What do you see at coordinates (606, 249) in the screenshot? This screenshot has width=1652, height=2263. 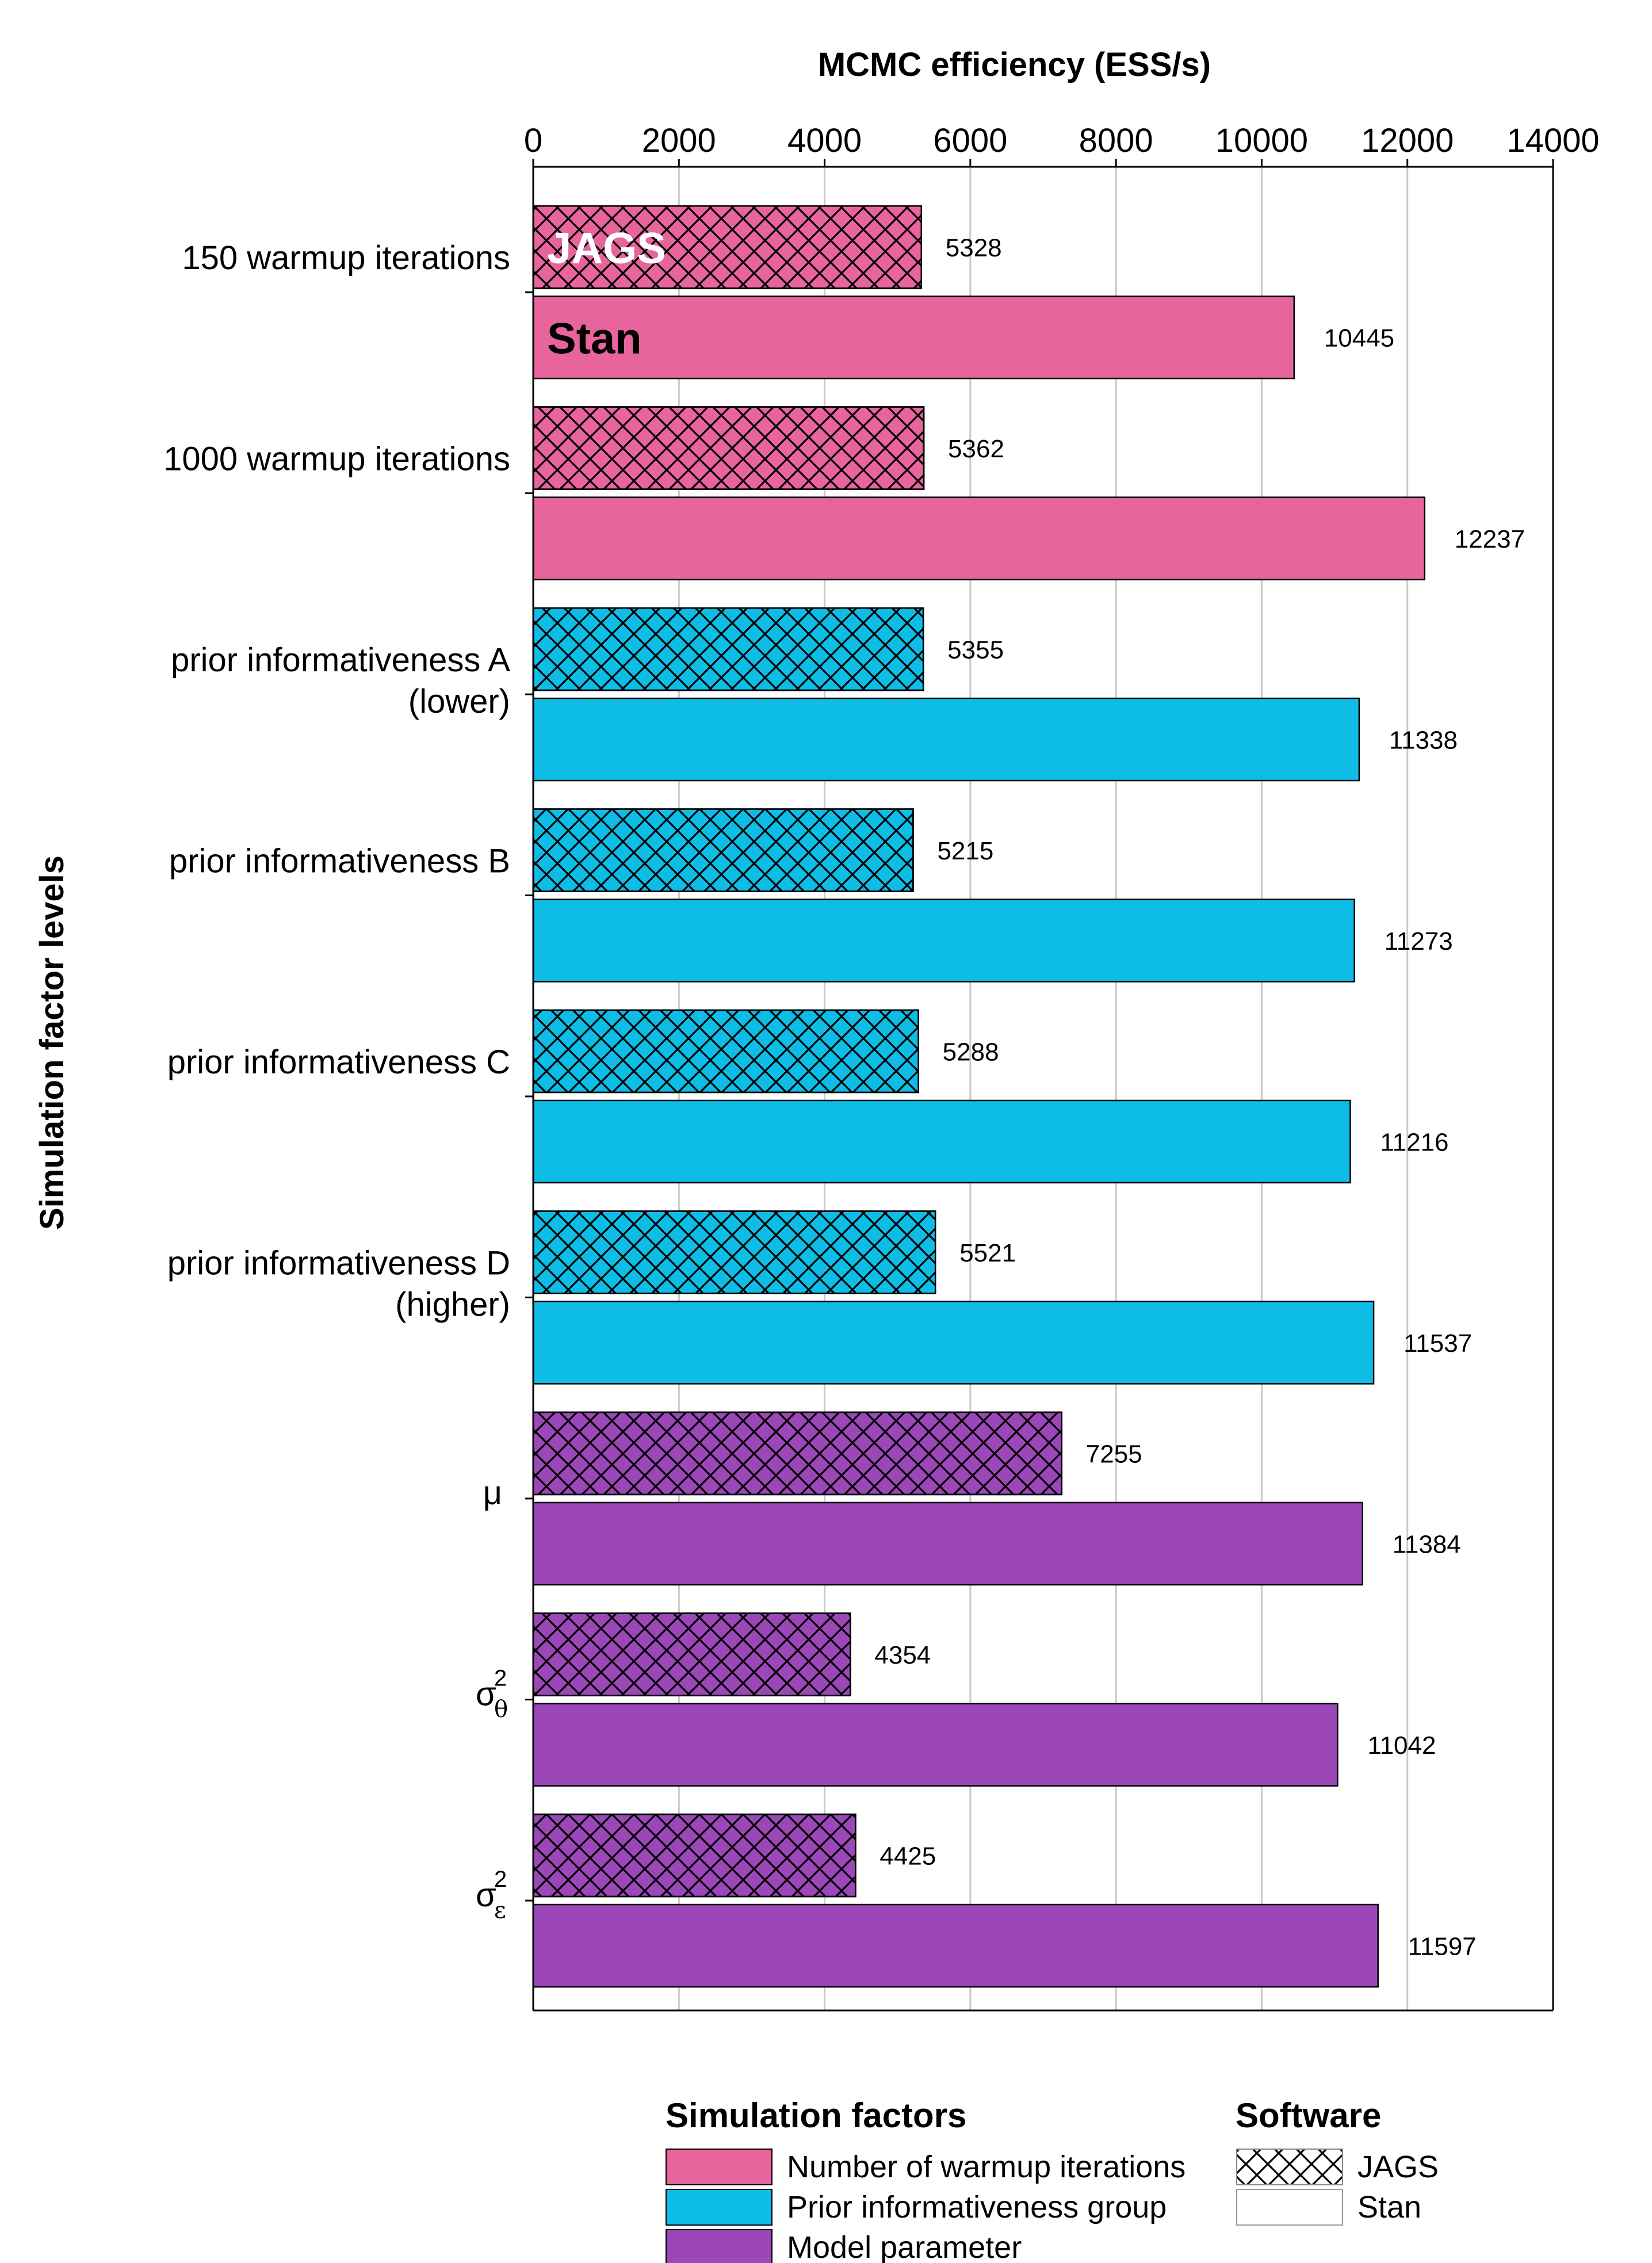 I see `in-bar-label-jags: JAGS` at bounding box center [606, 249].